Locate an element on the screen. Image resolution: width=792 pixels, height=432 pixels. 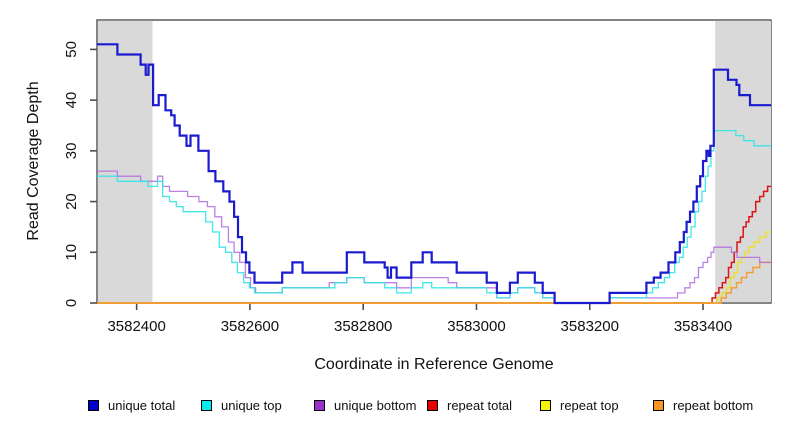
legend-item-repeat-top: repeat top is located at coordinates (596, 405).